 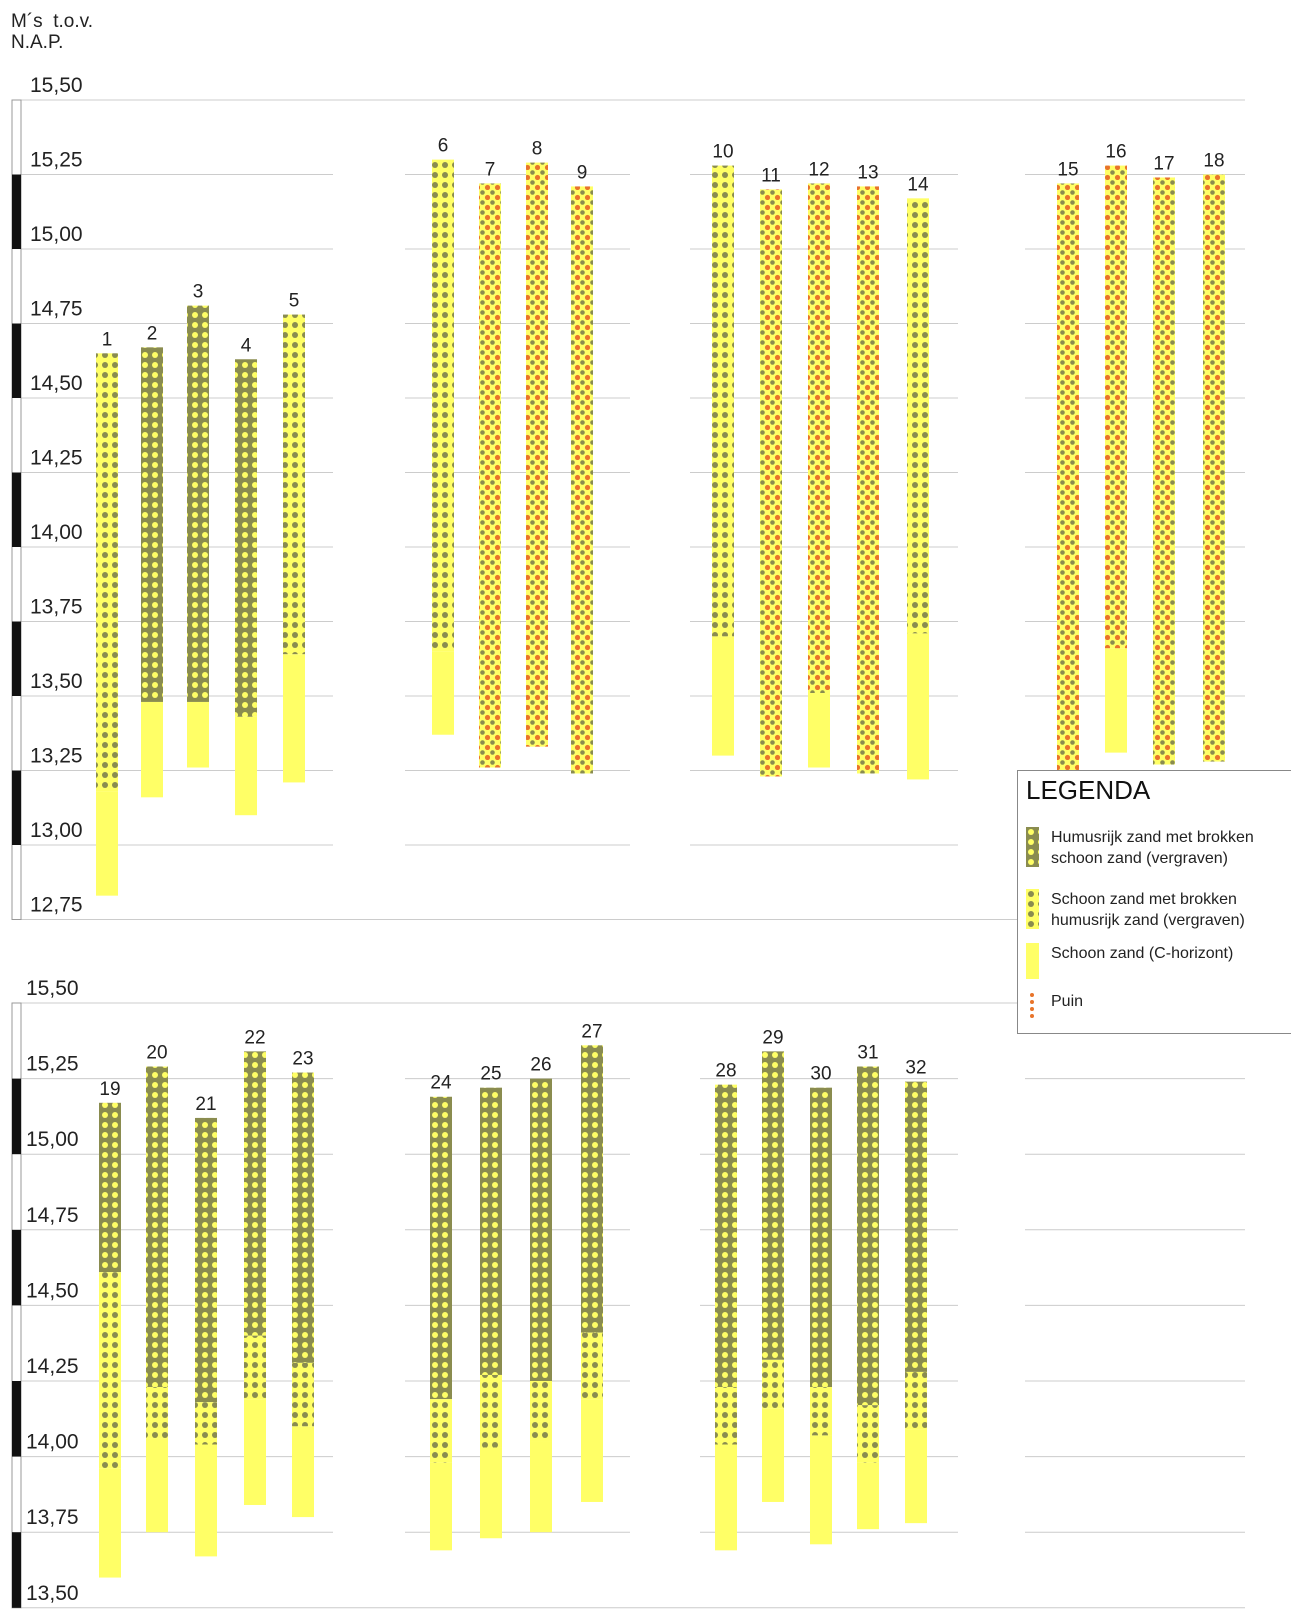 I want to click on boring-17: 17, so click(x=1164, y=459).